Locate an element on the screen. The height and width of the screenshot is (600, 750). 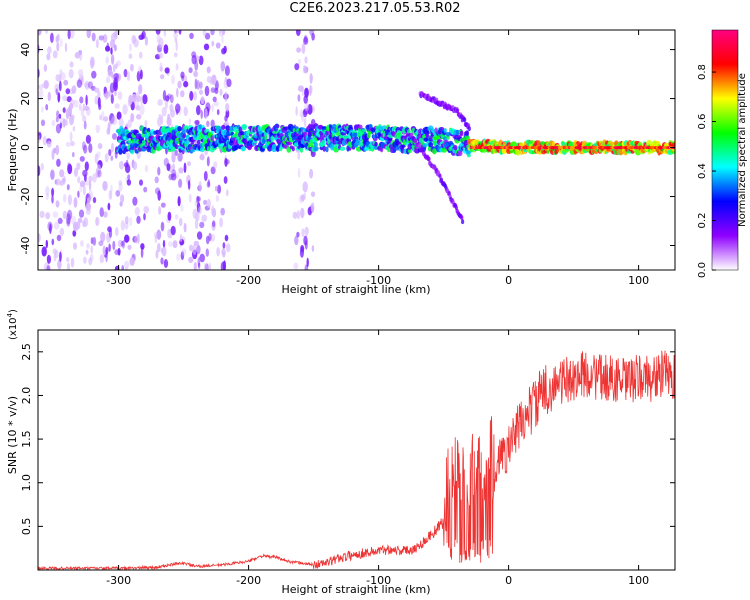
y-tick-label: 40 is located at coordinates (25, 50).